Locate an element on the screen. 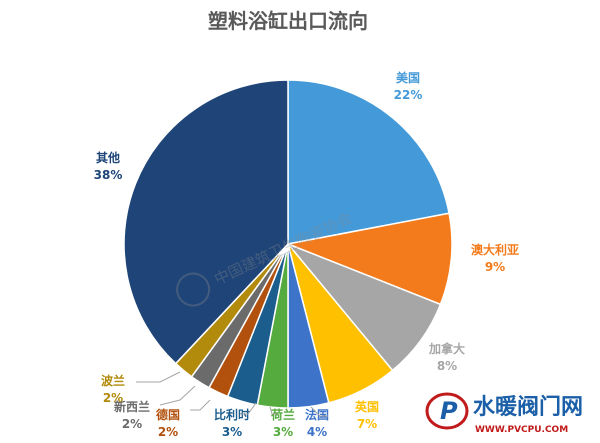 The width and height of the screenshot is (600, 443). slice-label-name: 比利时 is located at coordinates (232, 414).